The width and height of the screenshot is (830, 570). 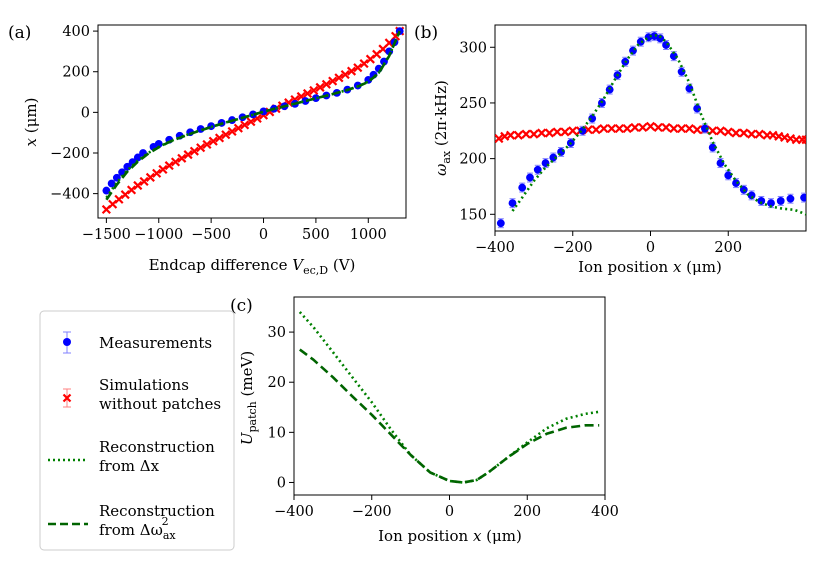 I want to click on legend-recon-dw-label-line1: Reconstruction, so click(x=157, y=511).